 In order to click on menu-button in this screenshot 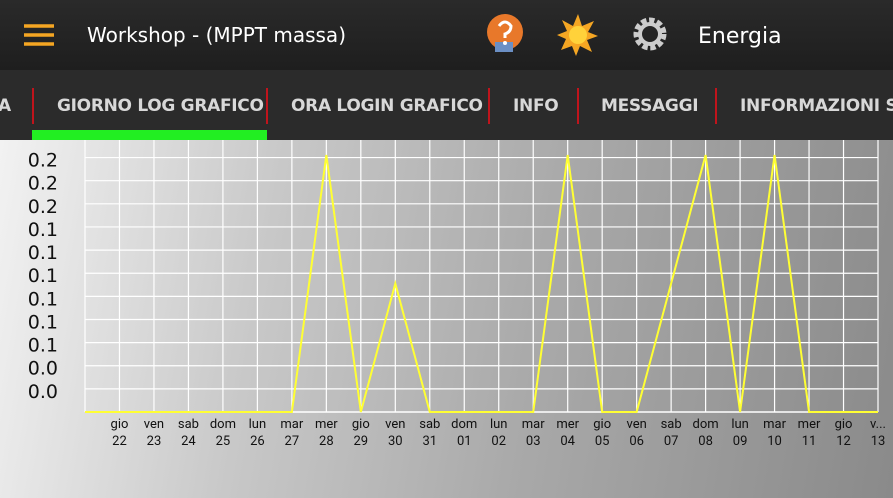, I will do `click(39, 35)`.